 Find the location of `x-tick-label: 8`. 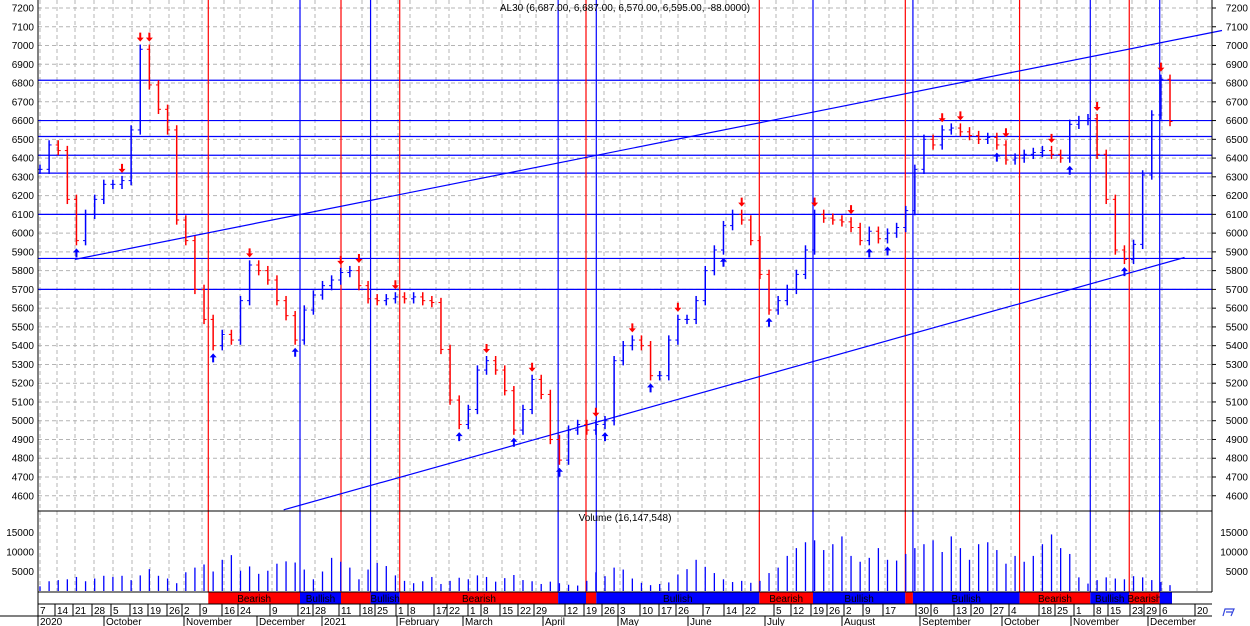

x-tick-label: 8 is located at coordinates (413, 611).